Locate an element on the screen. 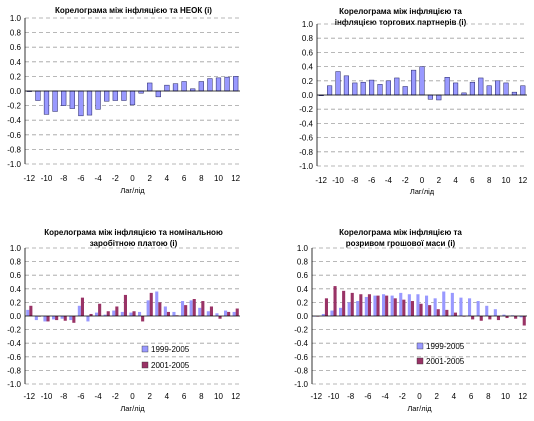 This screenshot has height=421, width=534. chart-title-line: Корелограма між інфляцією та is located at coordinates (400, 232).